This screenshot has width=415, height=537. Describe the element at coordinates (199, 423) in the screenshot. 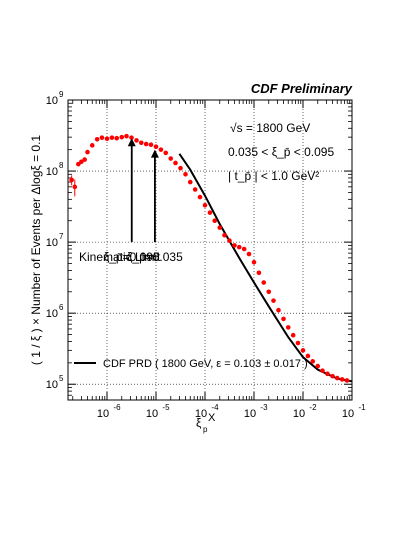

I see `x-axis-label-main: ξ` at that location.